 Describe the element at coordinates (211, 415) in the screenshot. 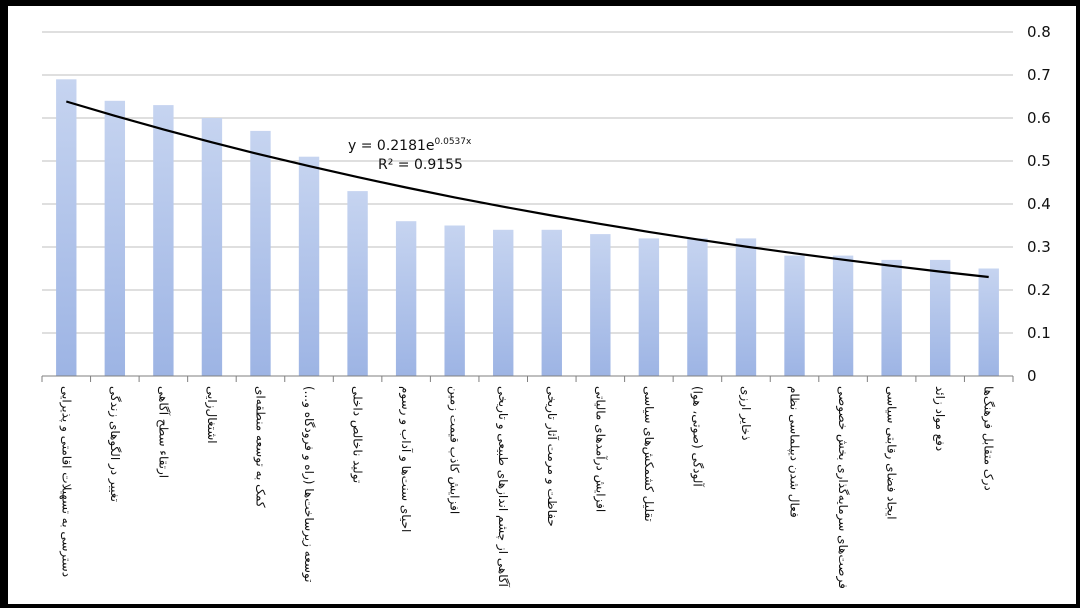

I see `x-tick-label: اشتغال‌زایی` at that location.